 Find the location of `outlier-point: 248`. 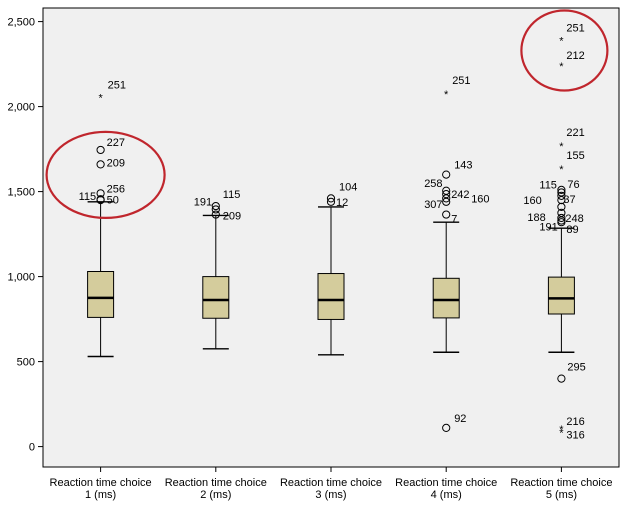

outlier-point: 248 is located at coordinates (570, 219).